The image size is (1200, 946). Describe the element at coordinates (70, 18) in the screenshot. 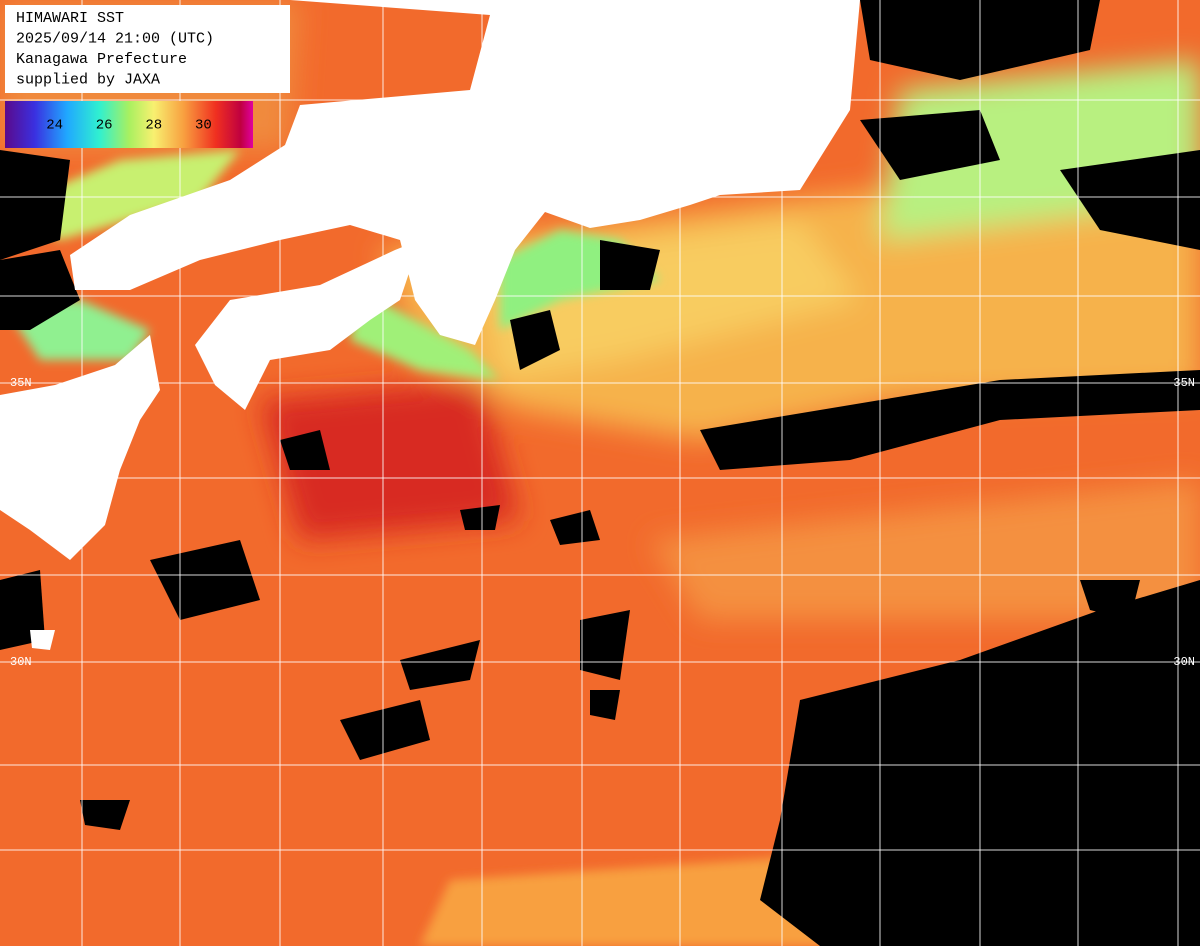

I see `title-line: HIMAWARI SST` at that location.